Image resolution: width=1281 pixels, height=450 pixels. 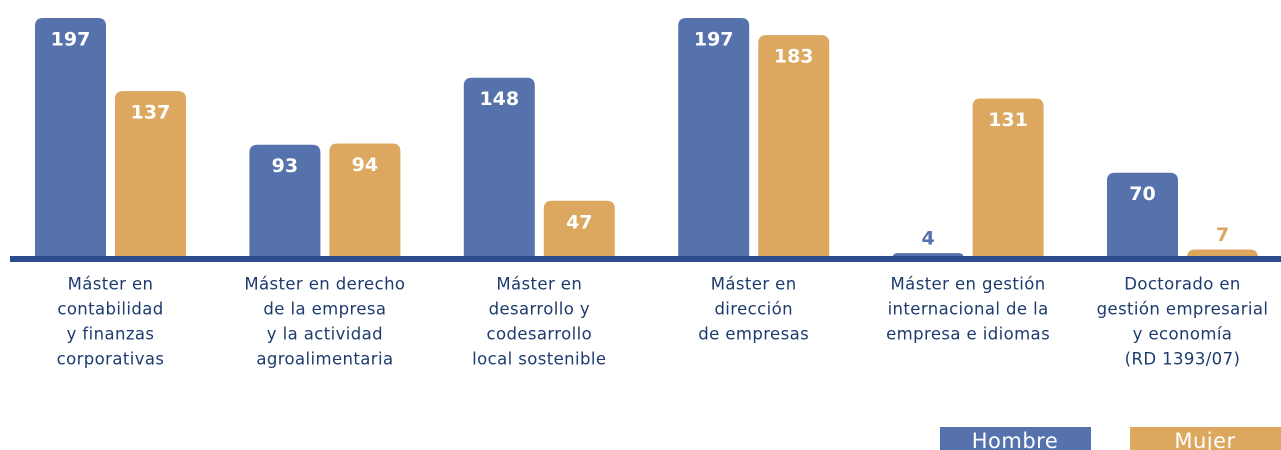 I want to click on x-tick-label: Máster en gestión, so click(x=968, y=284).